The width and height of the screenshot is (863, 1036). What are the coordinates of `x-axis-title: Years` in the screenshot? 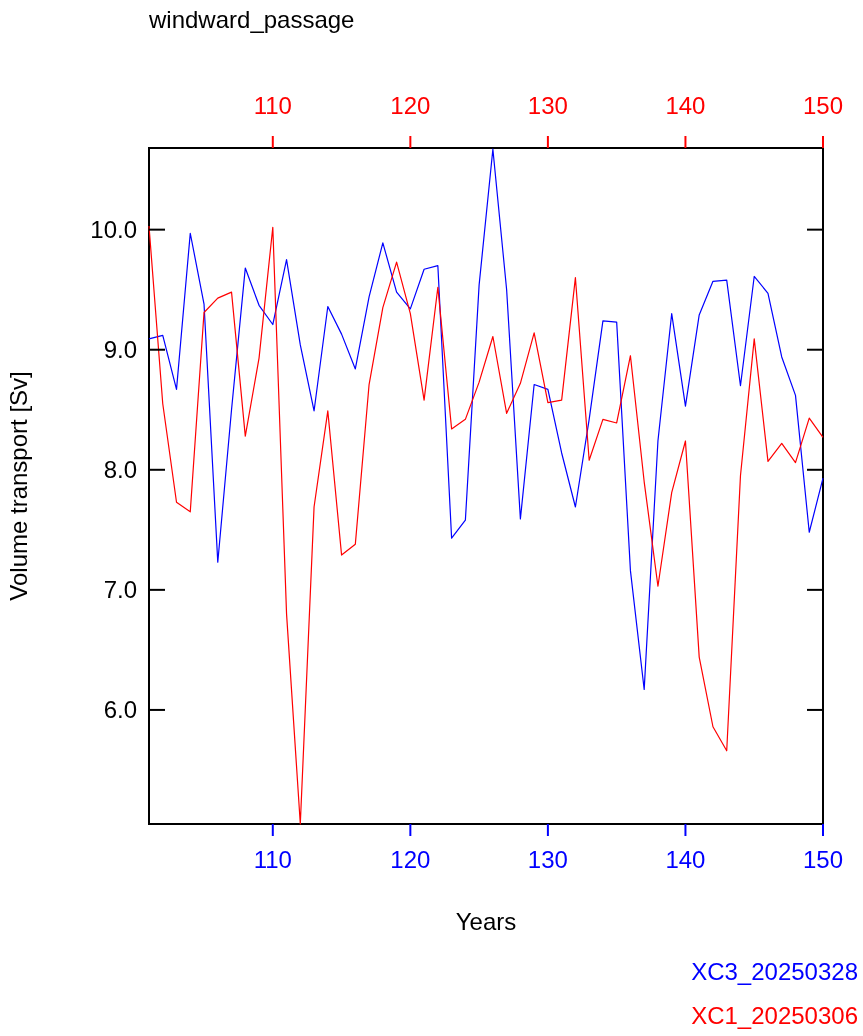 It's located at (486, 921).